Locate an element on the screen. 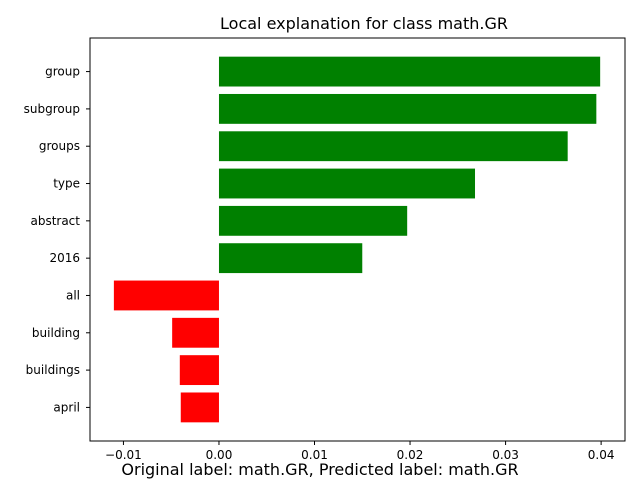 The height and width of the screenshot is (480, 640). y-tick-label: 2016 is located at coordinates (64, 258).